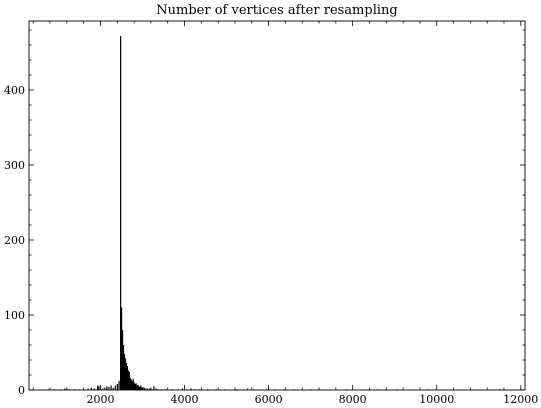  What do you see at coordinates (276, 10) in the screenshot?
I see `chart-title: Number of vertices after resampling` at bounding box center [276, 10].